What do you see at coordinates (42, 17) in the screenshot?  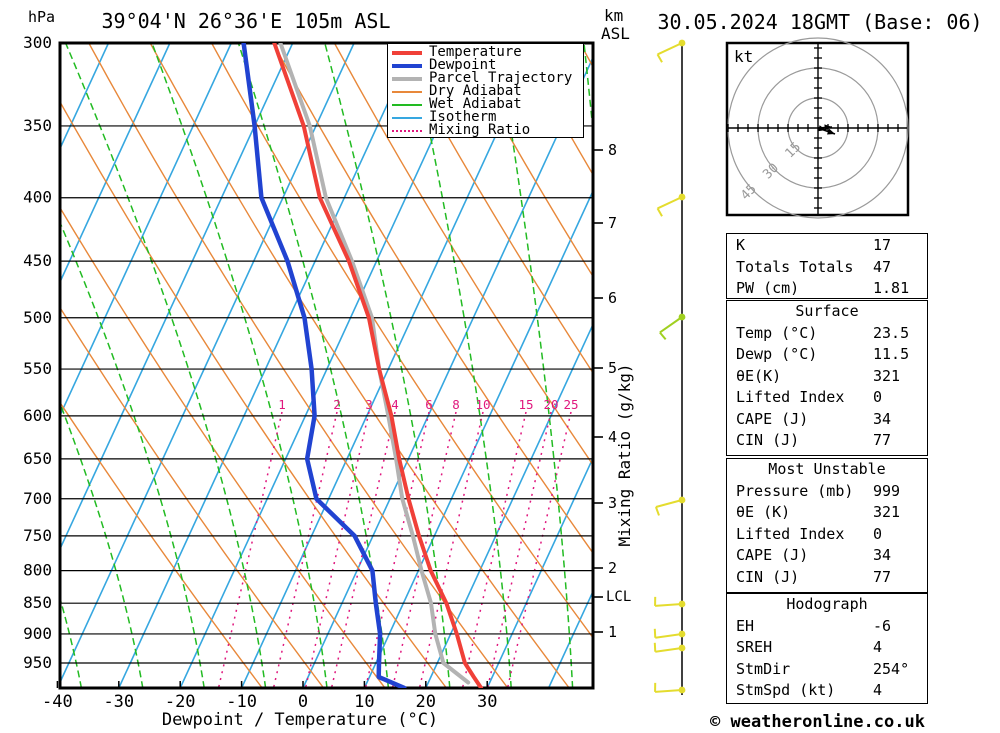 I see `pressure-unit-label: hPa` at bounding box center [42, 17].